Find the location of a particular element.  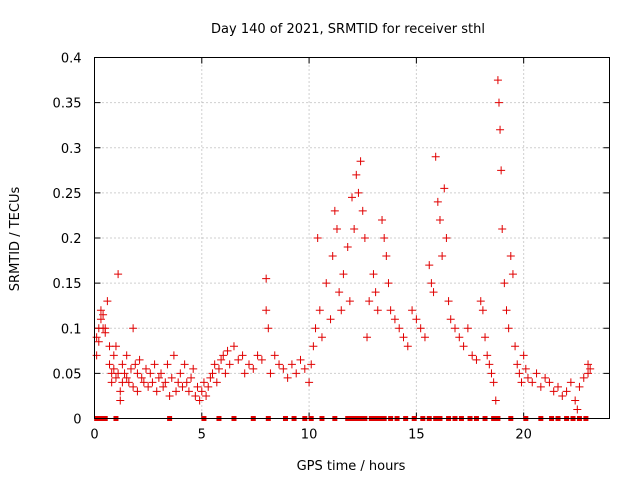

x-tick-label: 0 is located at coordinates (94, 435).